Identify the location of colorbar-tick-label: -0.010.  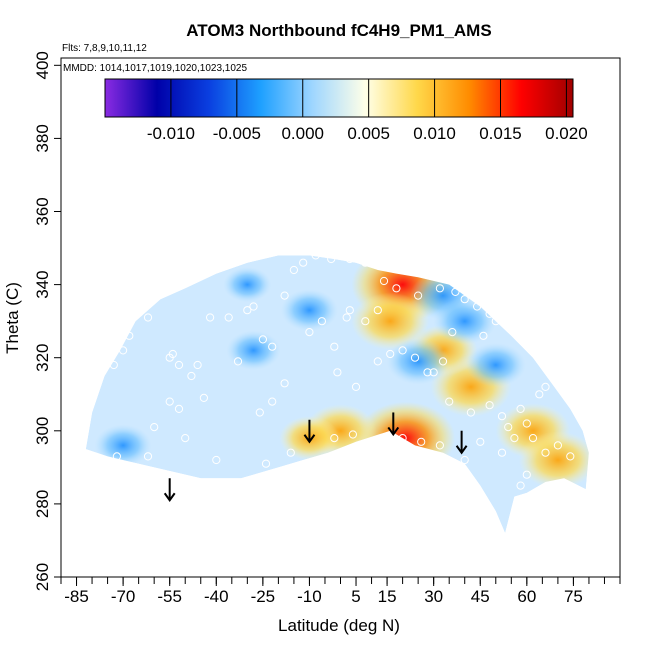
(171, 133).